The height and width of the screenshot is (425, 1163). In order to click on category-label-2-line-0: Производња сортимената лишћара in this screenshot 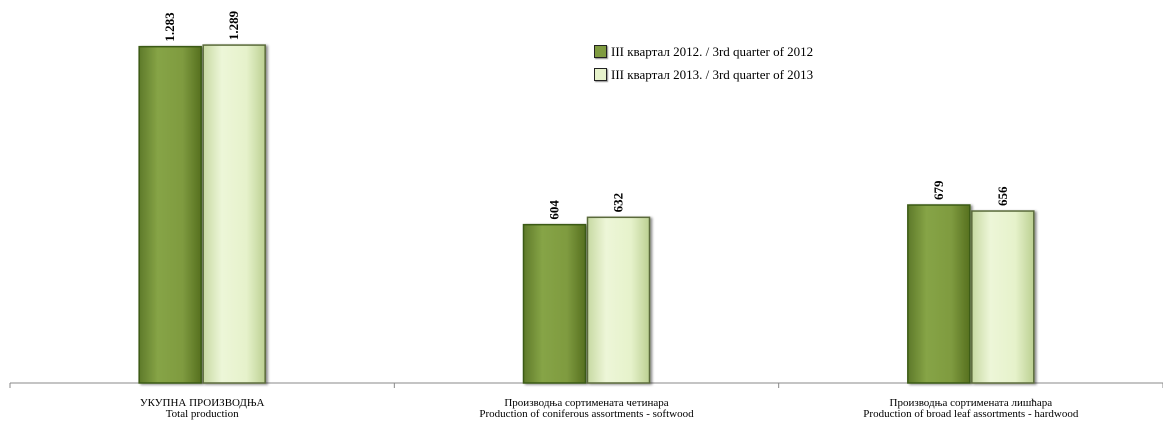, I will do `click(971, 403)`.